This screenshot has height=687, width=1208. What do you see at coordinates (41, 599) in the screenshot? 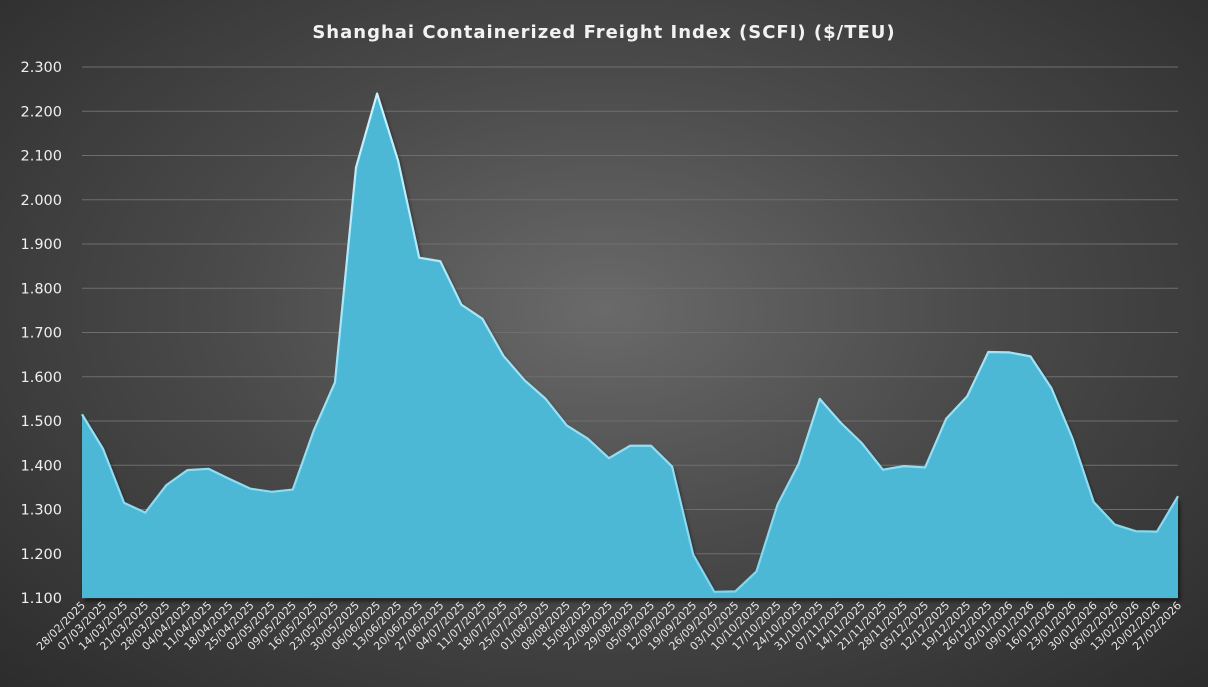
I see `y-tick-label: 1.100` at bounding box center [41, 599].